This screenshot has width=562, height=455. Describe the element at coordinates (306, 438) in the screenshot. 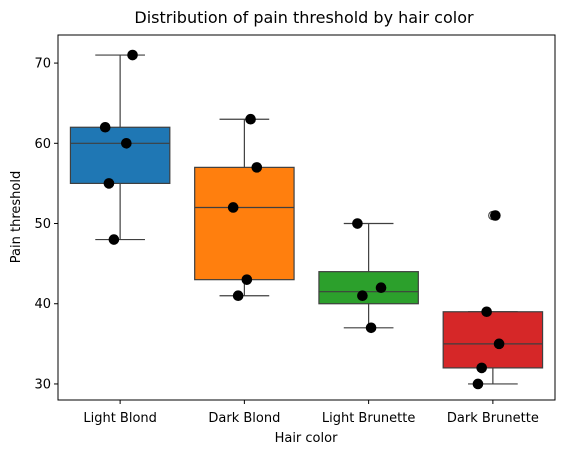

I see `x-axis-label: Hair color` at that location.